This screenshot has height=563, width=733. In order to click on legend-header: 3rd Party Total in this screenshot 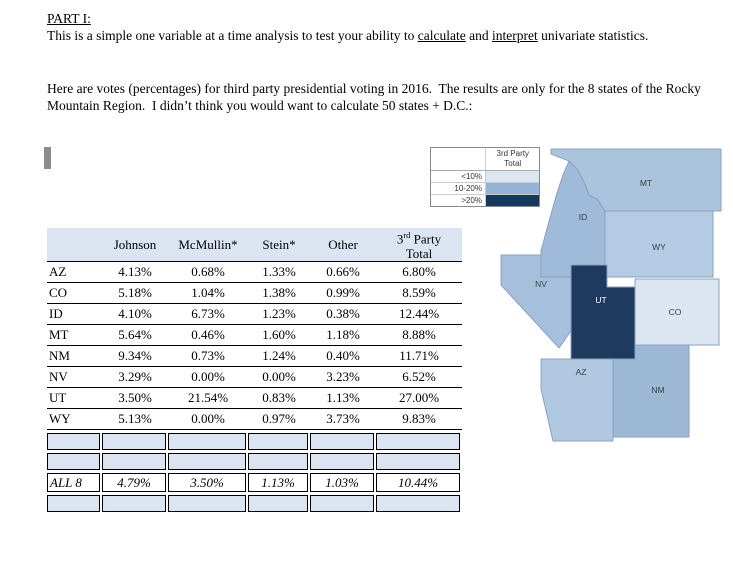, I will do `click(485, 159)`.